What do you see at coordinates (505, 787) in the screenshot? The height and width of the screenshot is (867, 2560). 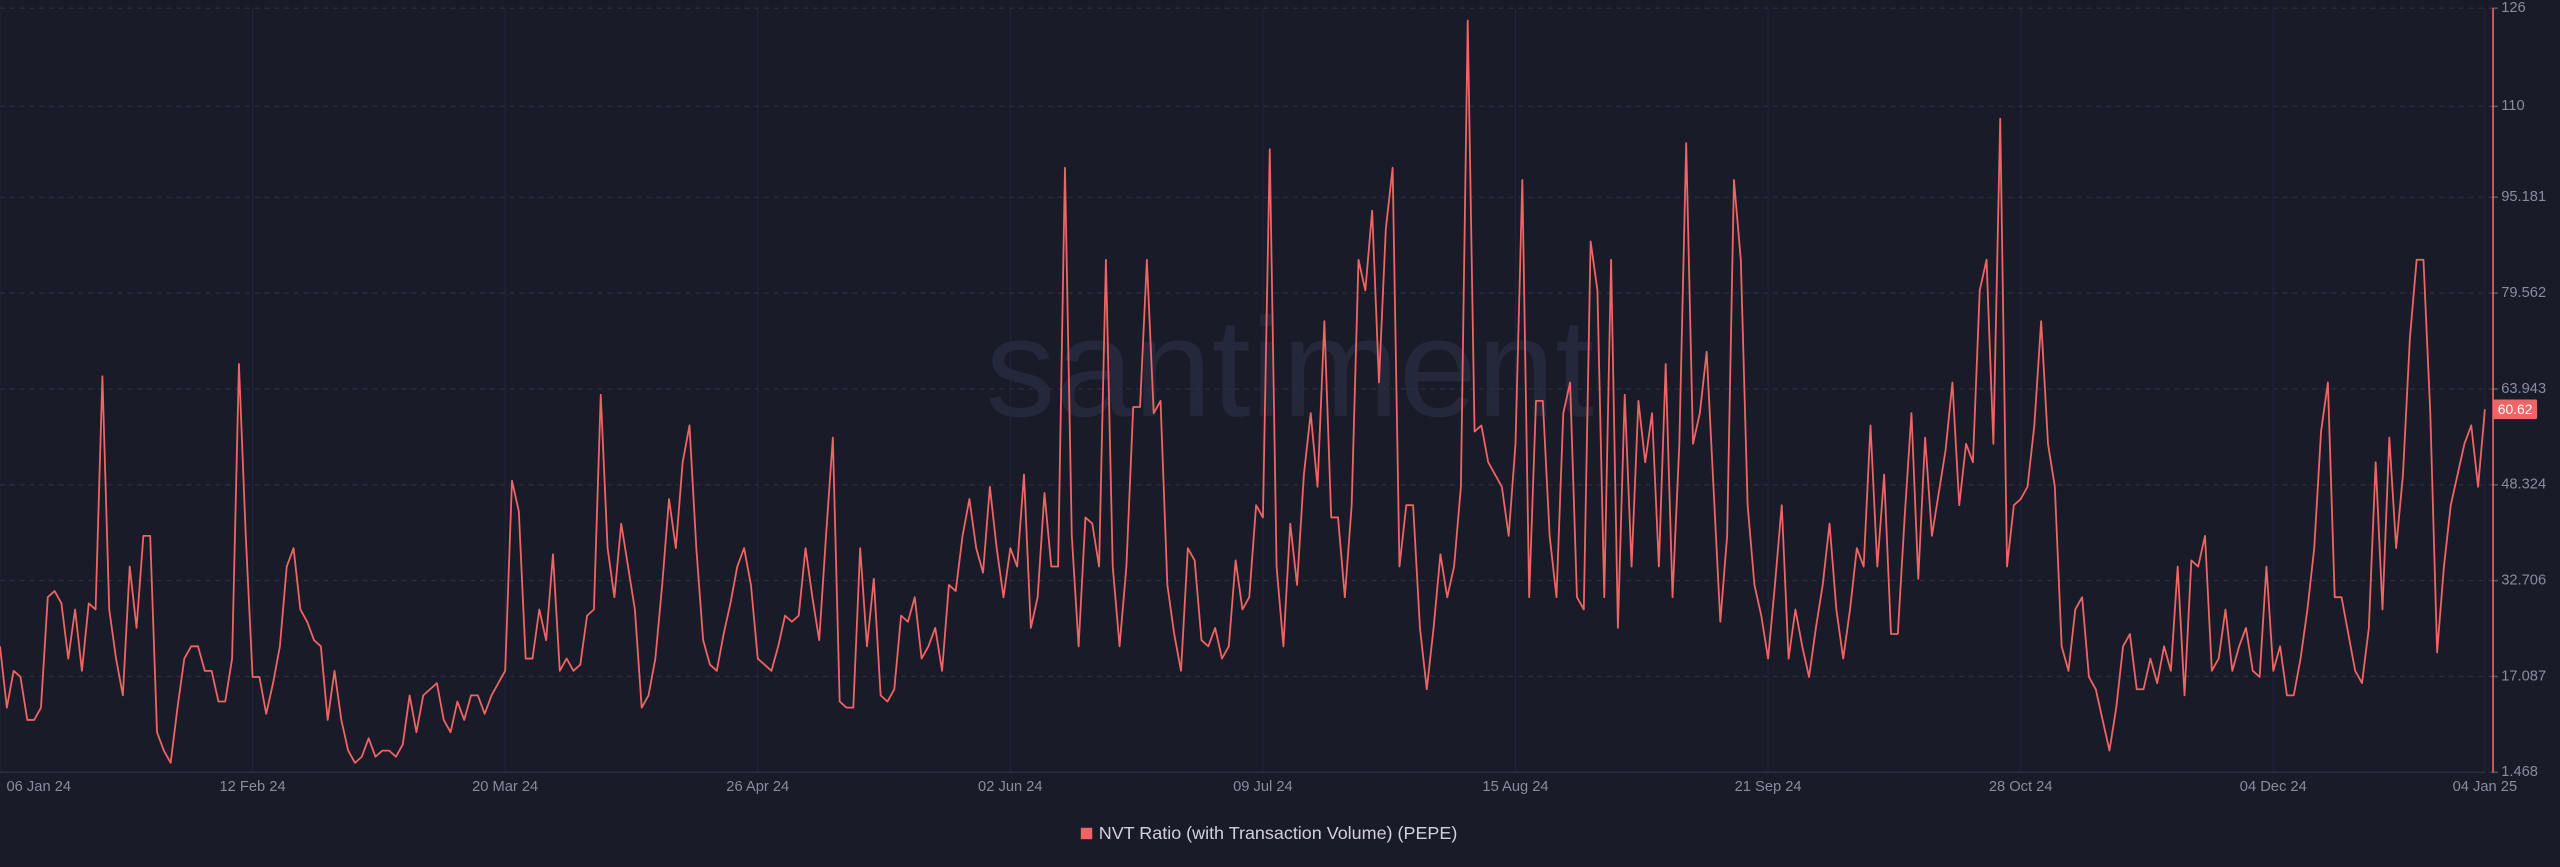 I see `x-tick-label: 20 Mar 24` at bounding box center [505, 787].